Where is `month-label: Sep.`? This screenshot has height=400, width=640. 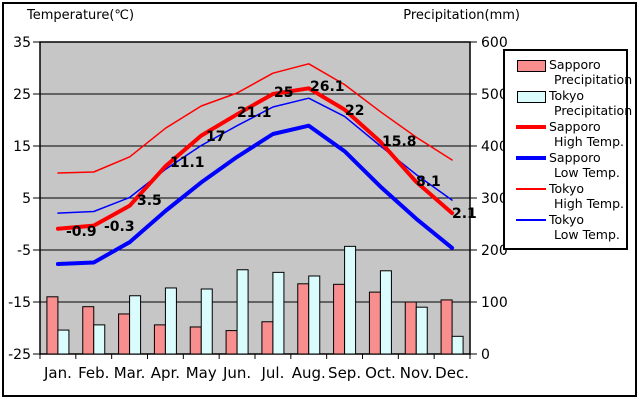 month-label: Sep. is located at coordinates (344, 373).